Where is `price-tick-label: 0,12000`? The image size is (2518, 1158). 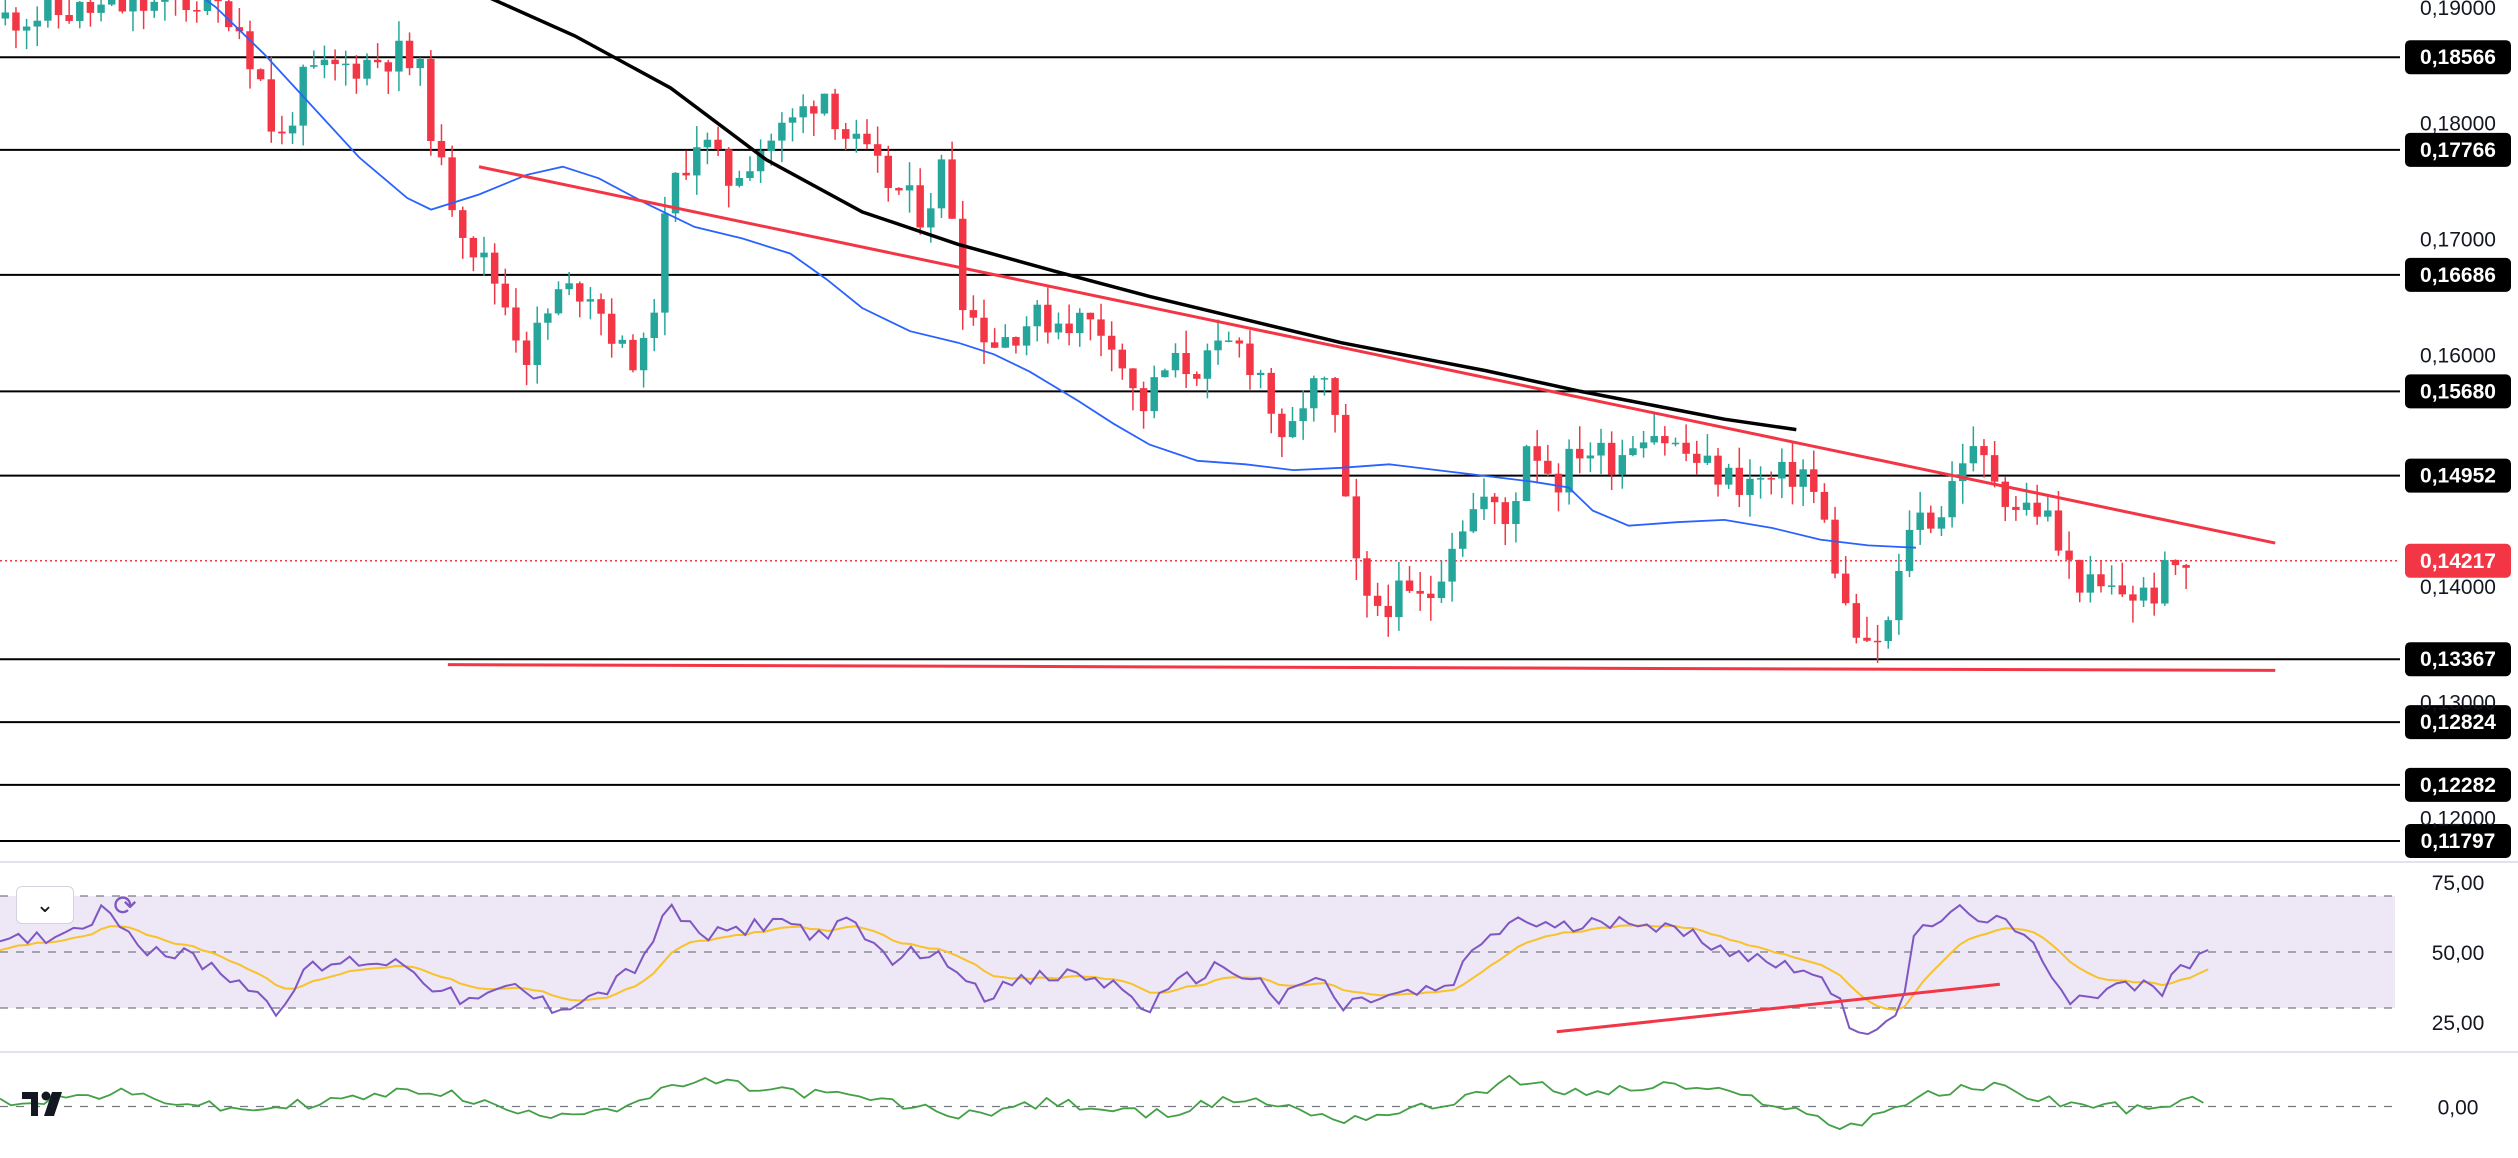
price-tick-label: 0,12000 is located at coordinates (2458, 818).